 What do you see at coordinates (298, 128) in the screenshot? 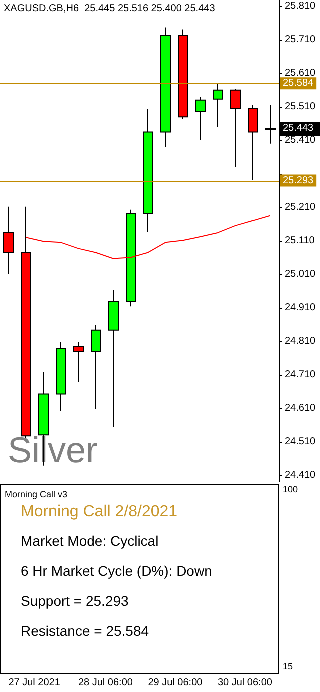
I see `text: 25.443` at bounding box center [298, 128].